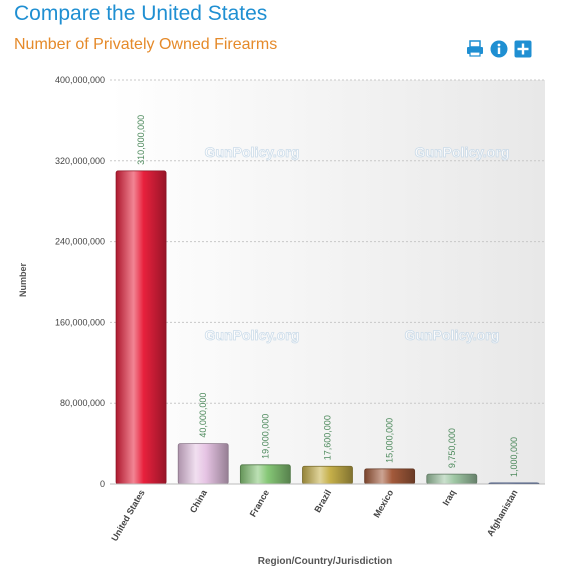 Image resolution: width=573 pixels, height=570 pixels. What do you see at coordinates (390, 440) in the screenshot?
I see `value-label: 15,000,000` at bounding box center [390, 440].